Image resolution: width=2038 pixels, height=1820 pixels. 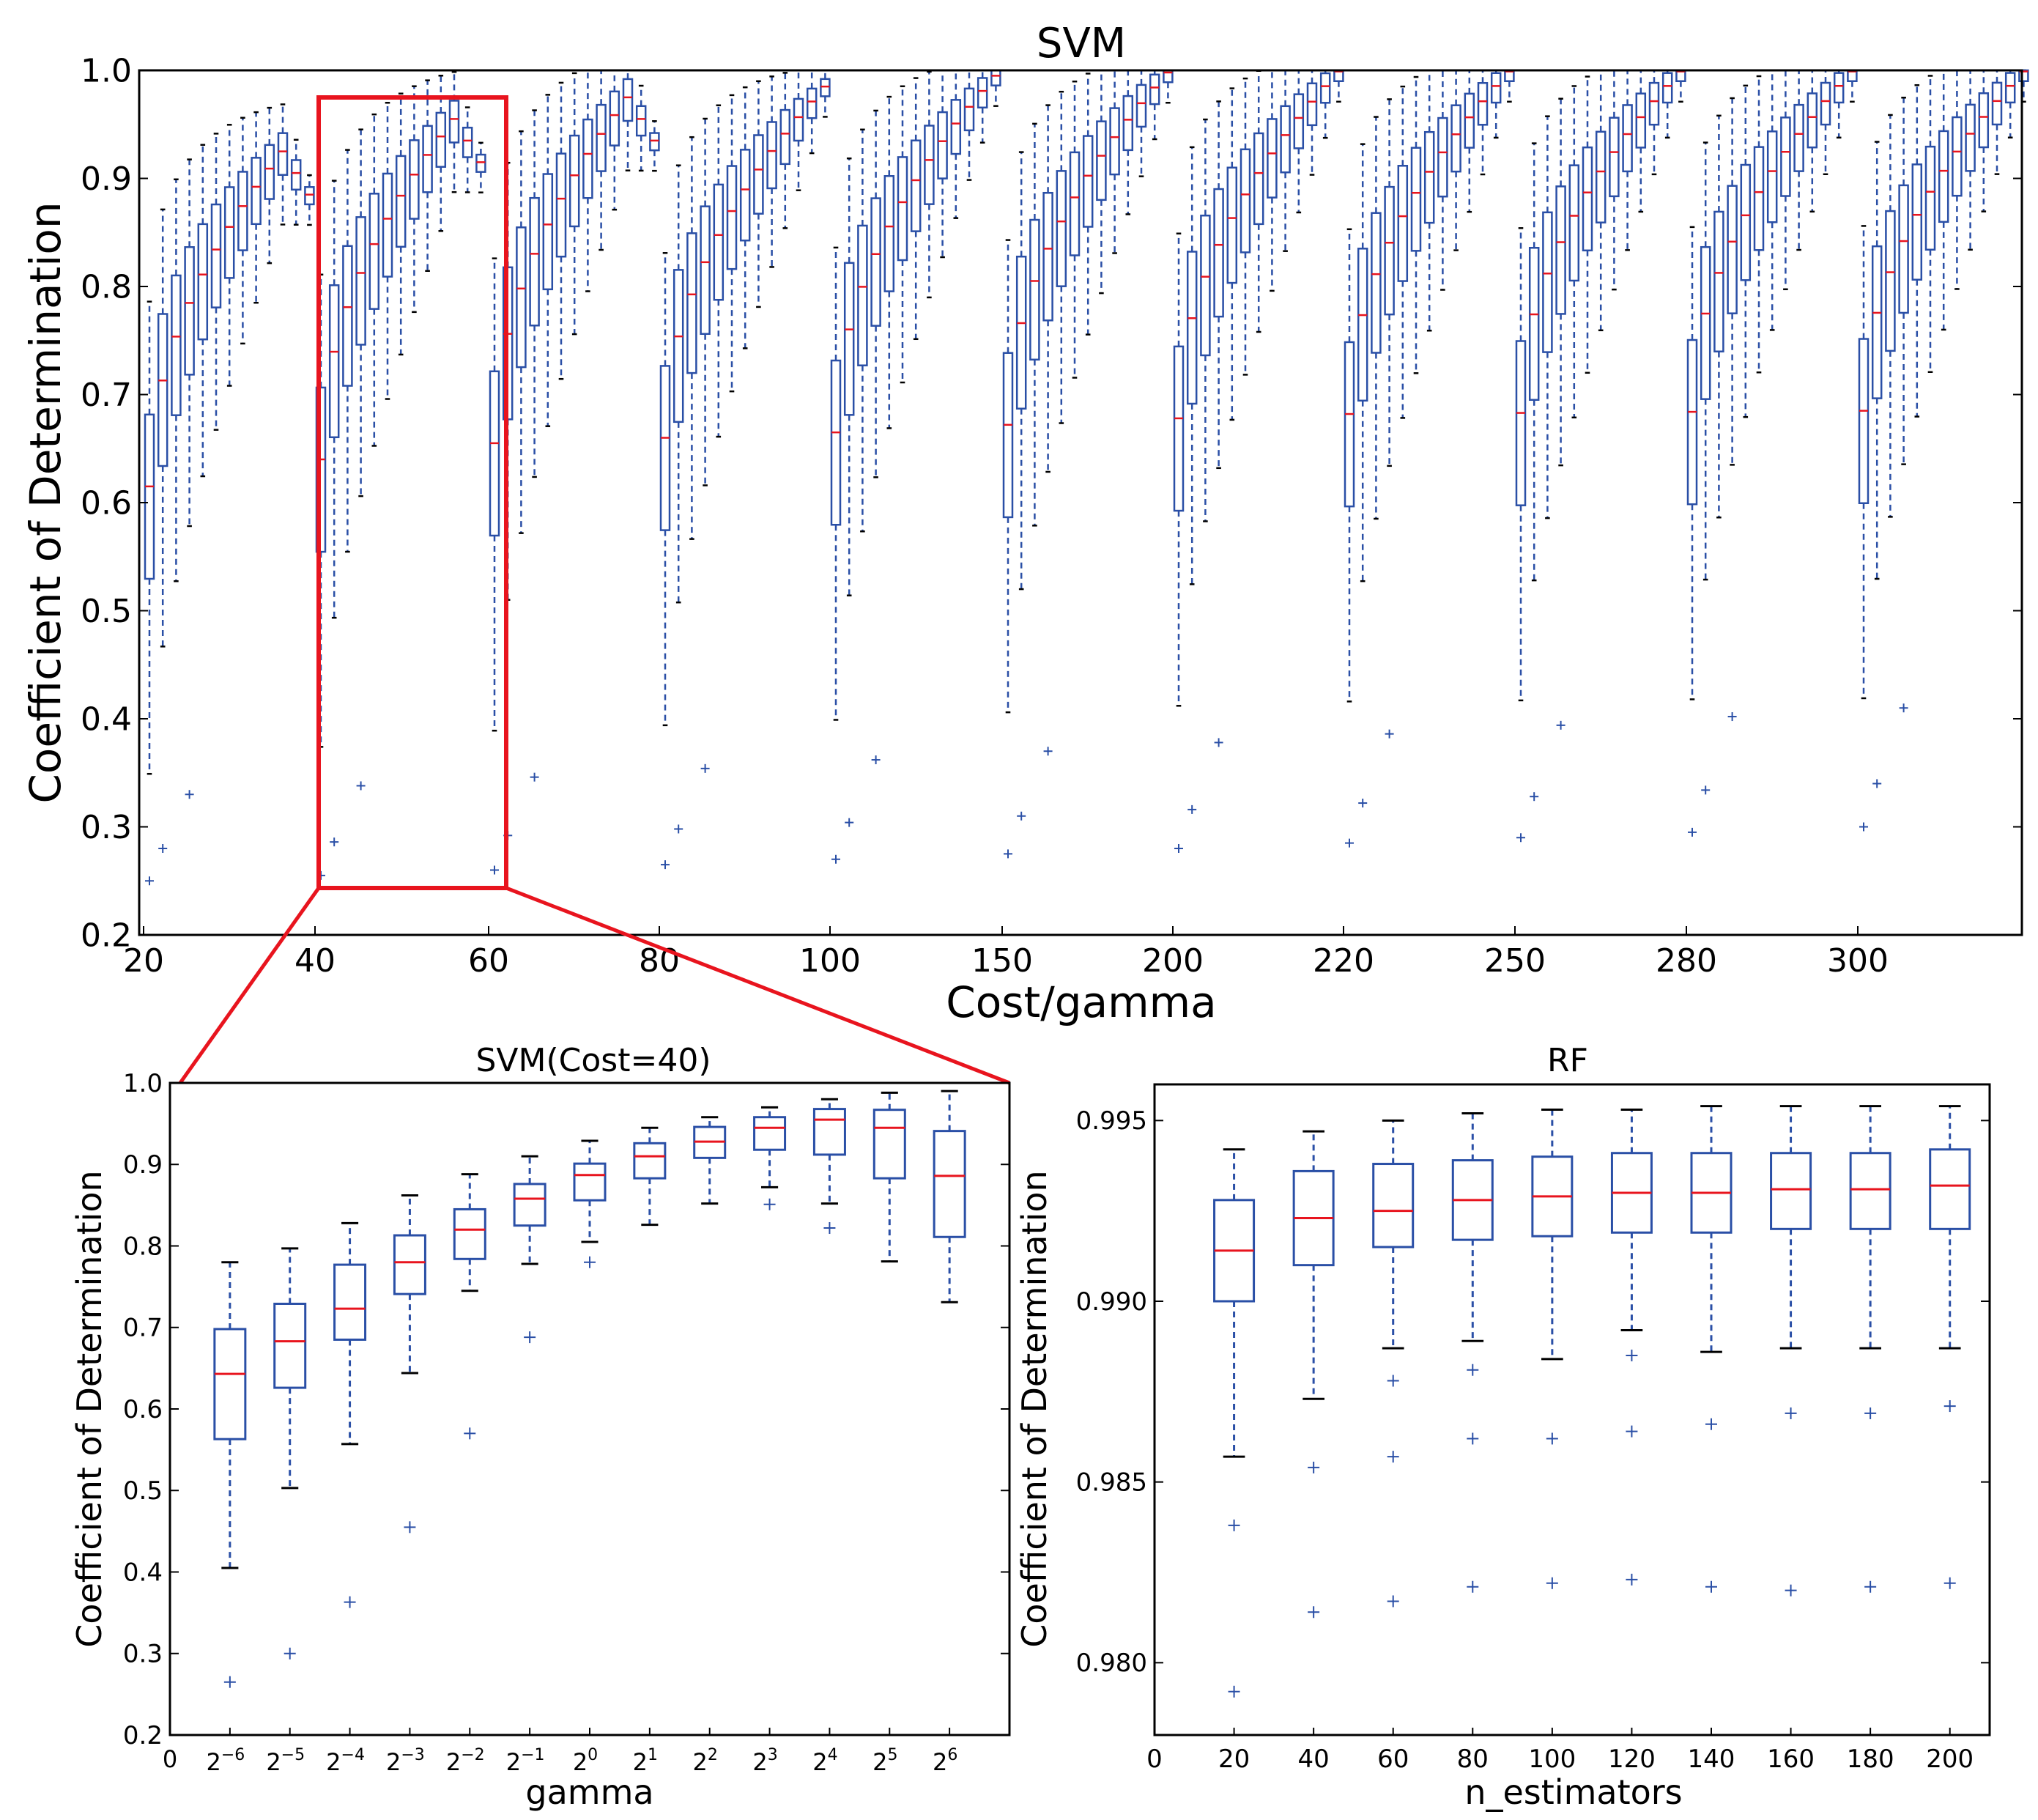 I want to click on x-tick-label: 2−2, so click(x=465, y=1761).